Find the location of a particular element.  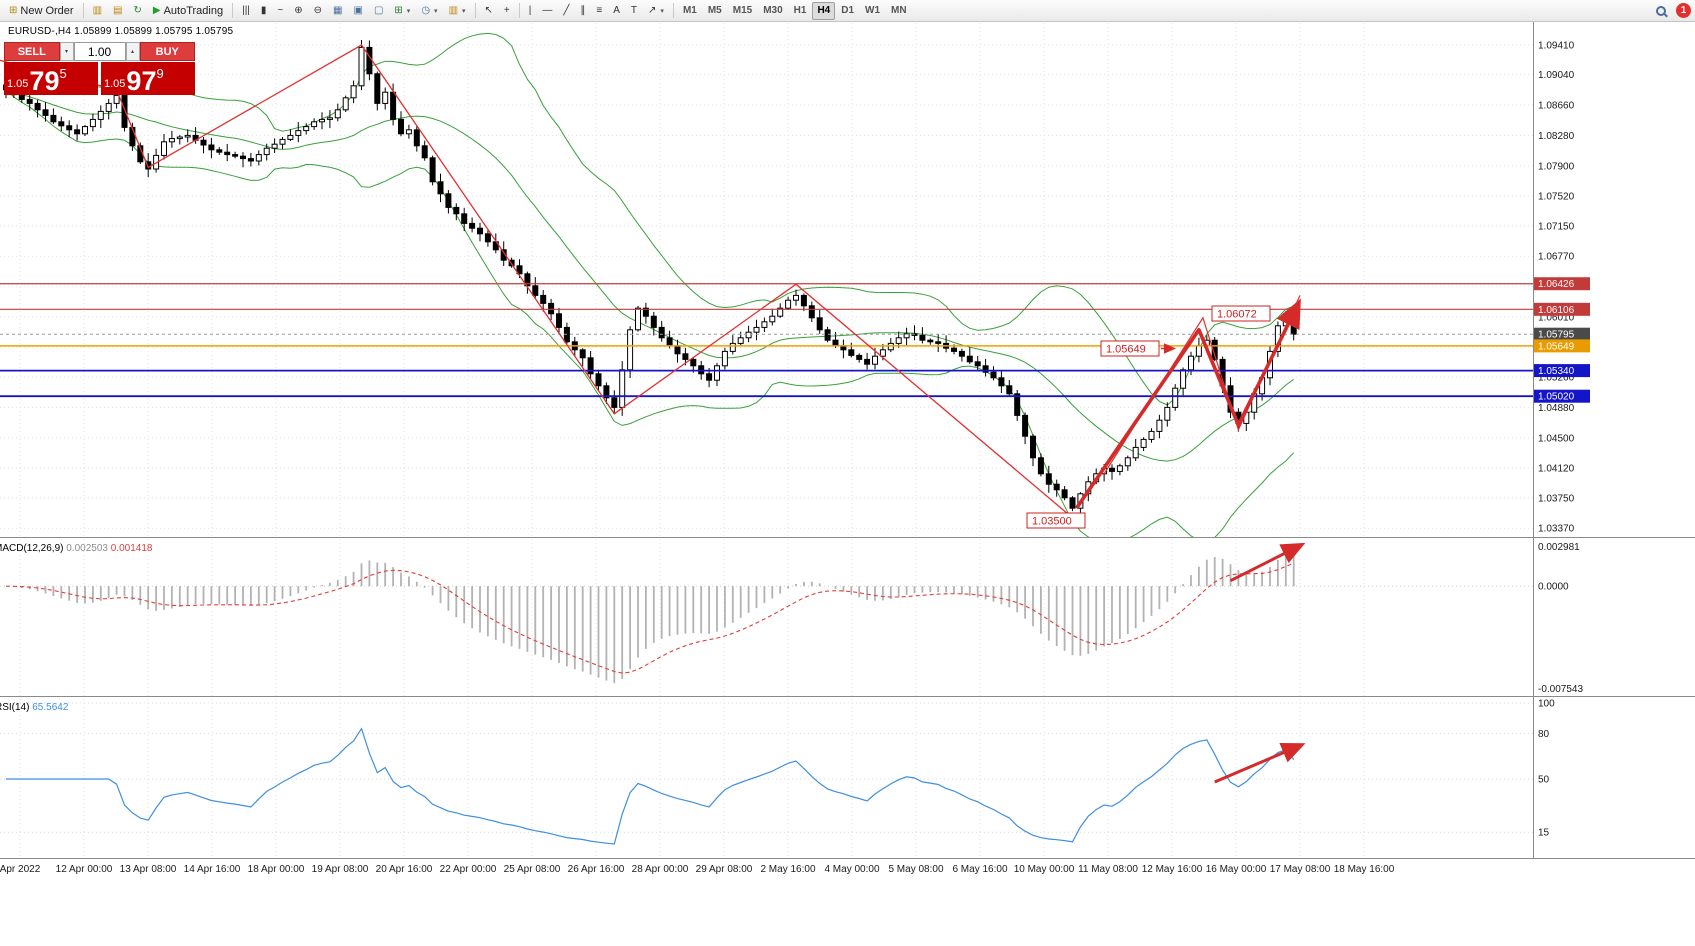

buy-price-figure: 1.05 is located at coordinates (115, 84).